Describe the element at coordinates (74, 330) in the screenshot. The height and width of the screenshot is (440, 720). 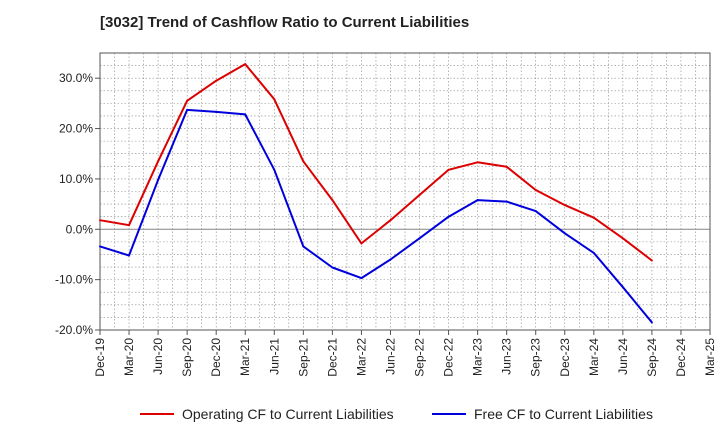
I see `y-tick-label: -20.0%` at that location.